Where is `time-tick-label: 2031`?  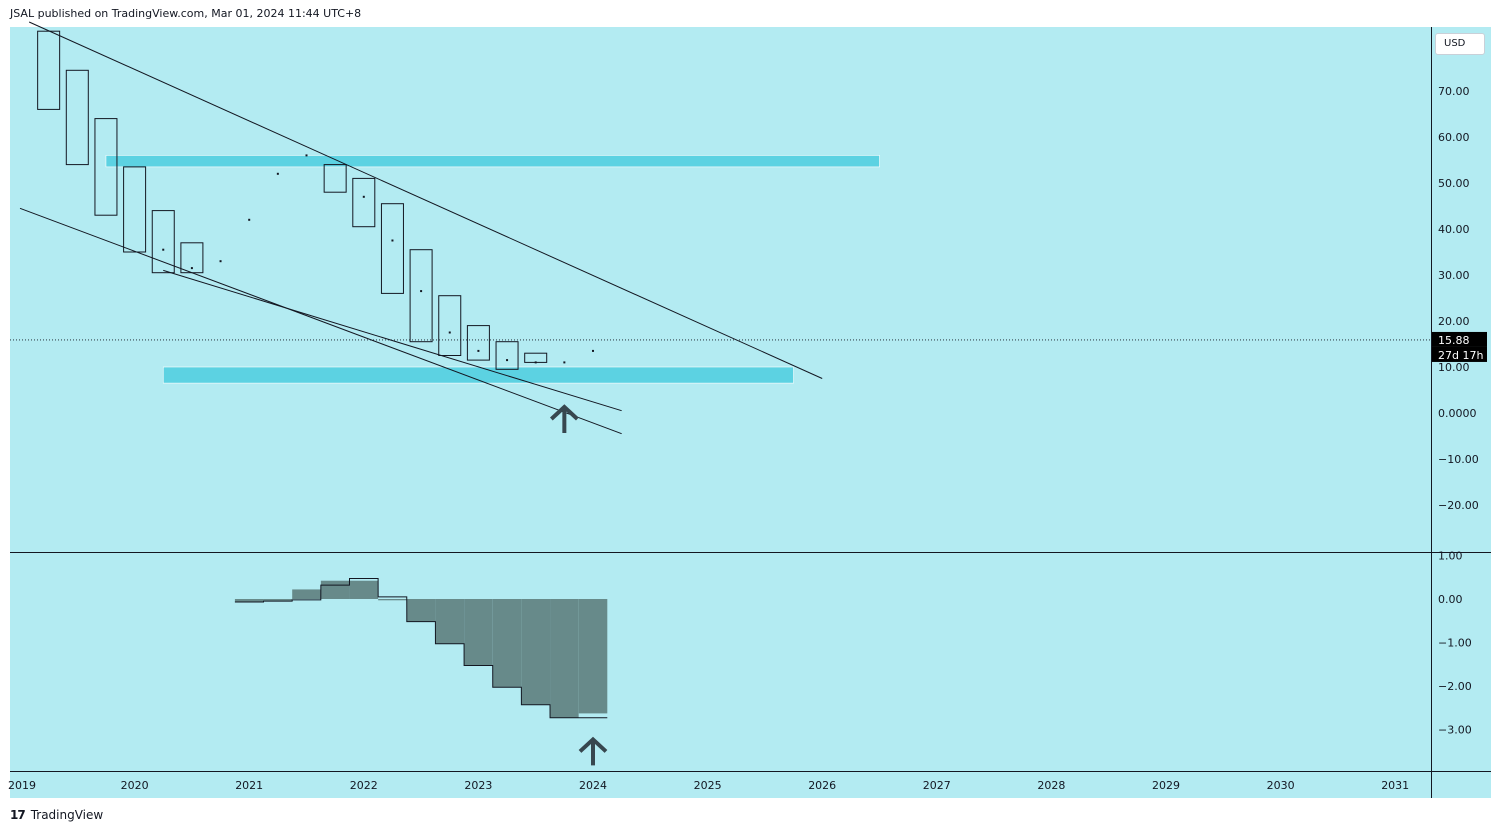
time-tick-label: 2031 is located at coordinates (1395, 785).